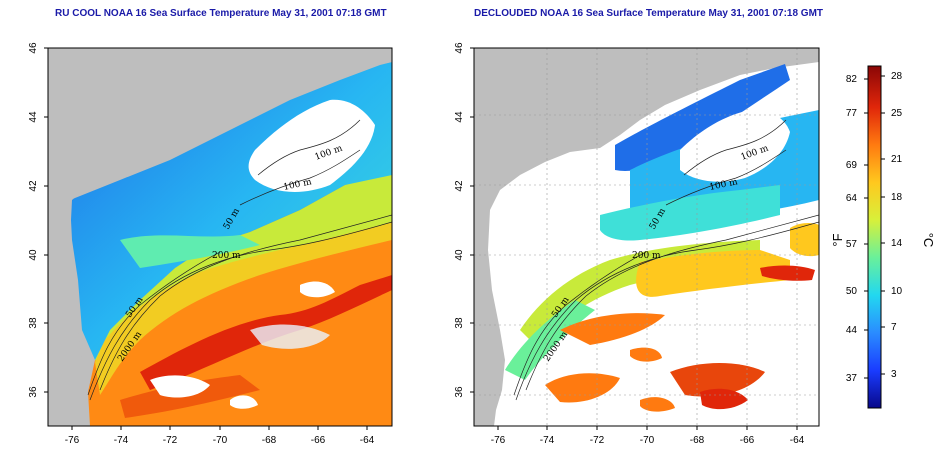 Image resolution: width=950 pixels, height=475 pixels. What do you see at coordinates (852, 198) in the screenshot?
I see `fahrenheit-tick: 64` at bounding box center [852, 198].